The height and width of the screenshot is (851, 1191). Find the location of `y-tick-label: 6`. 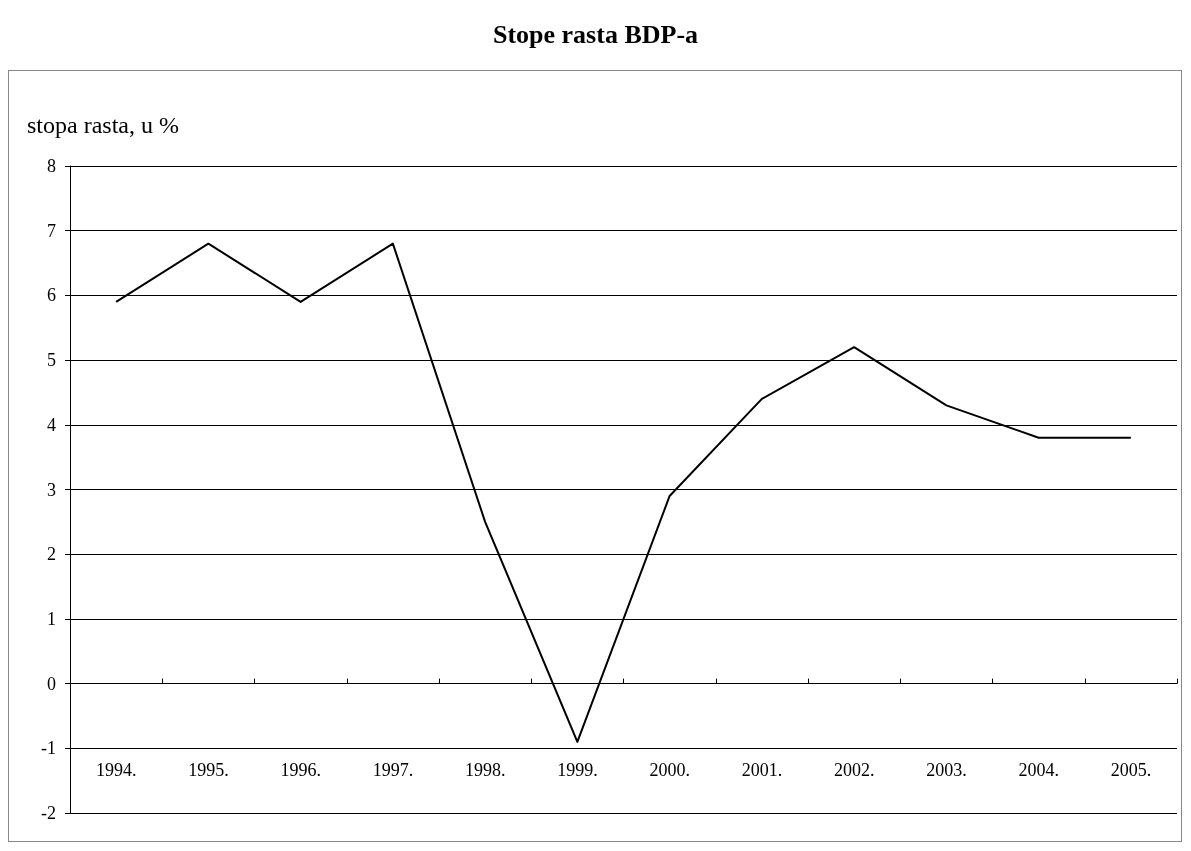

y-tick-label: 6 is located at coordinates (51, 295).